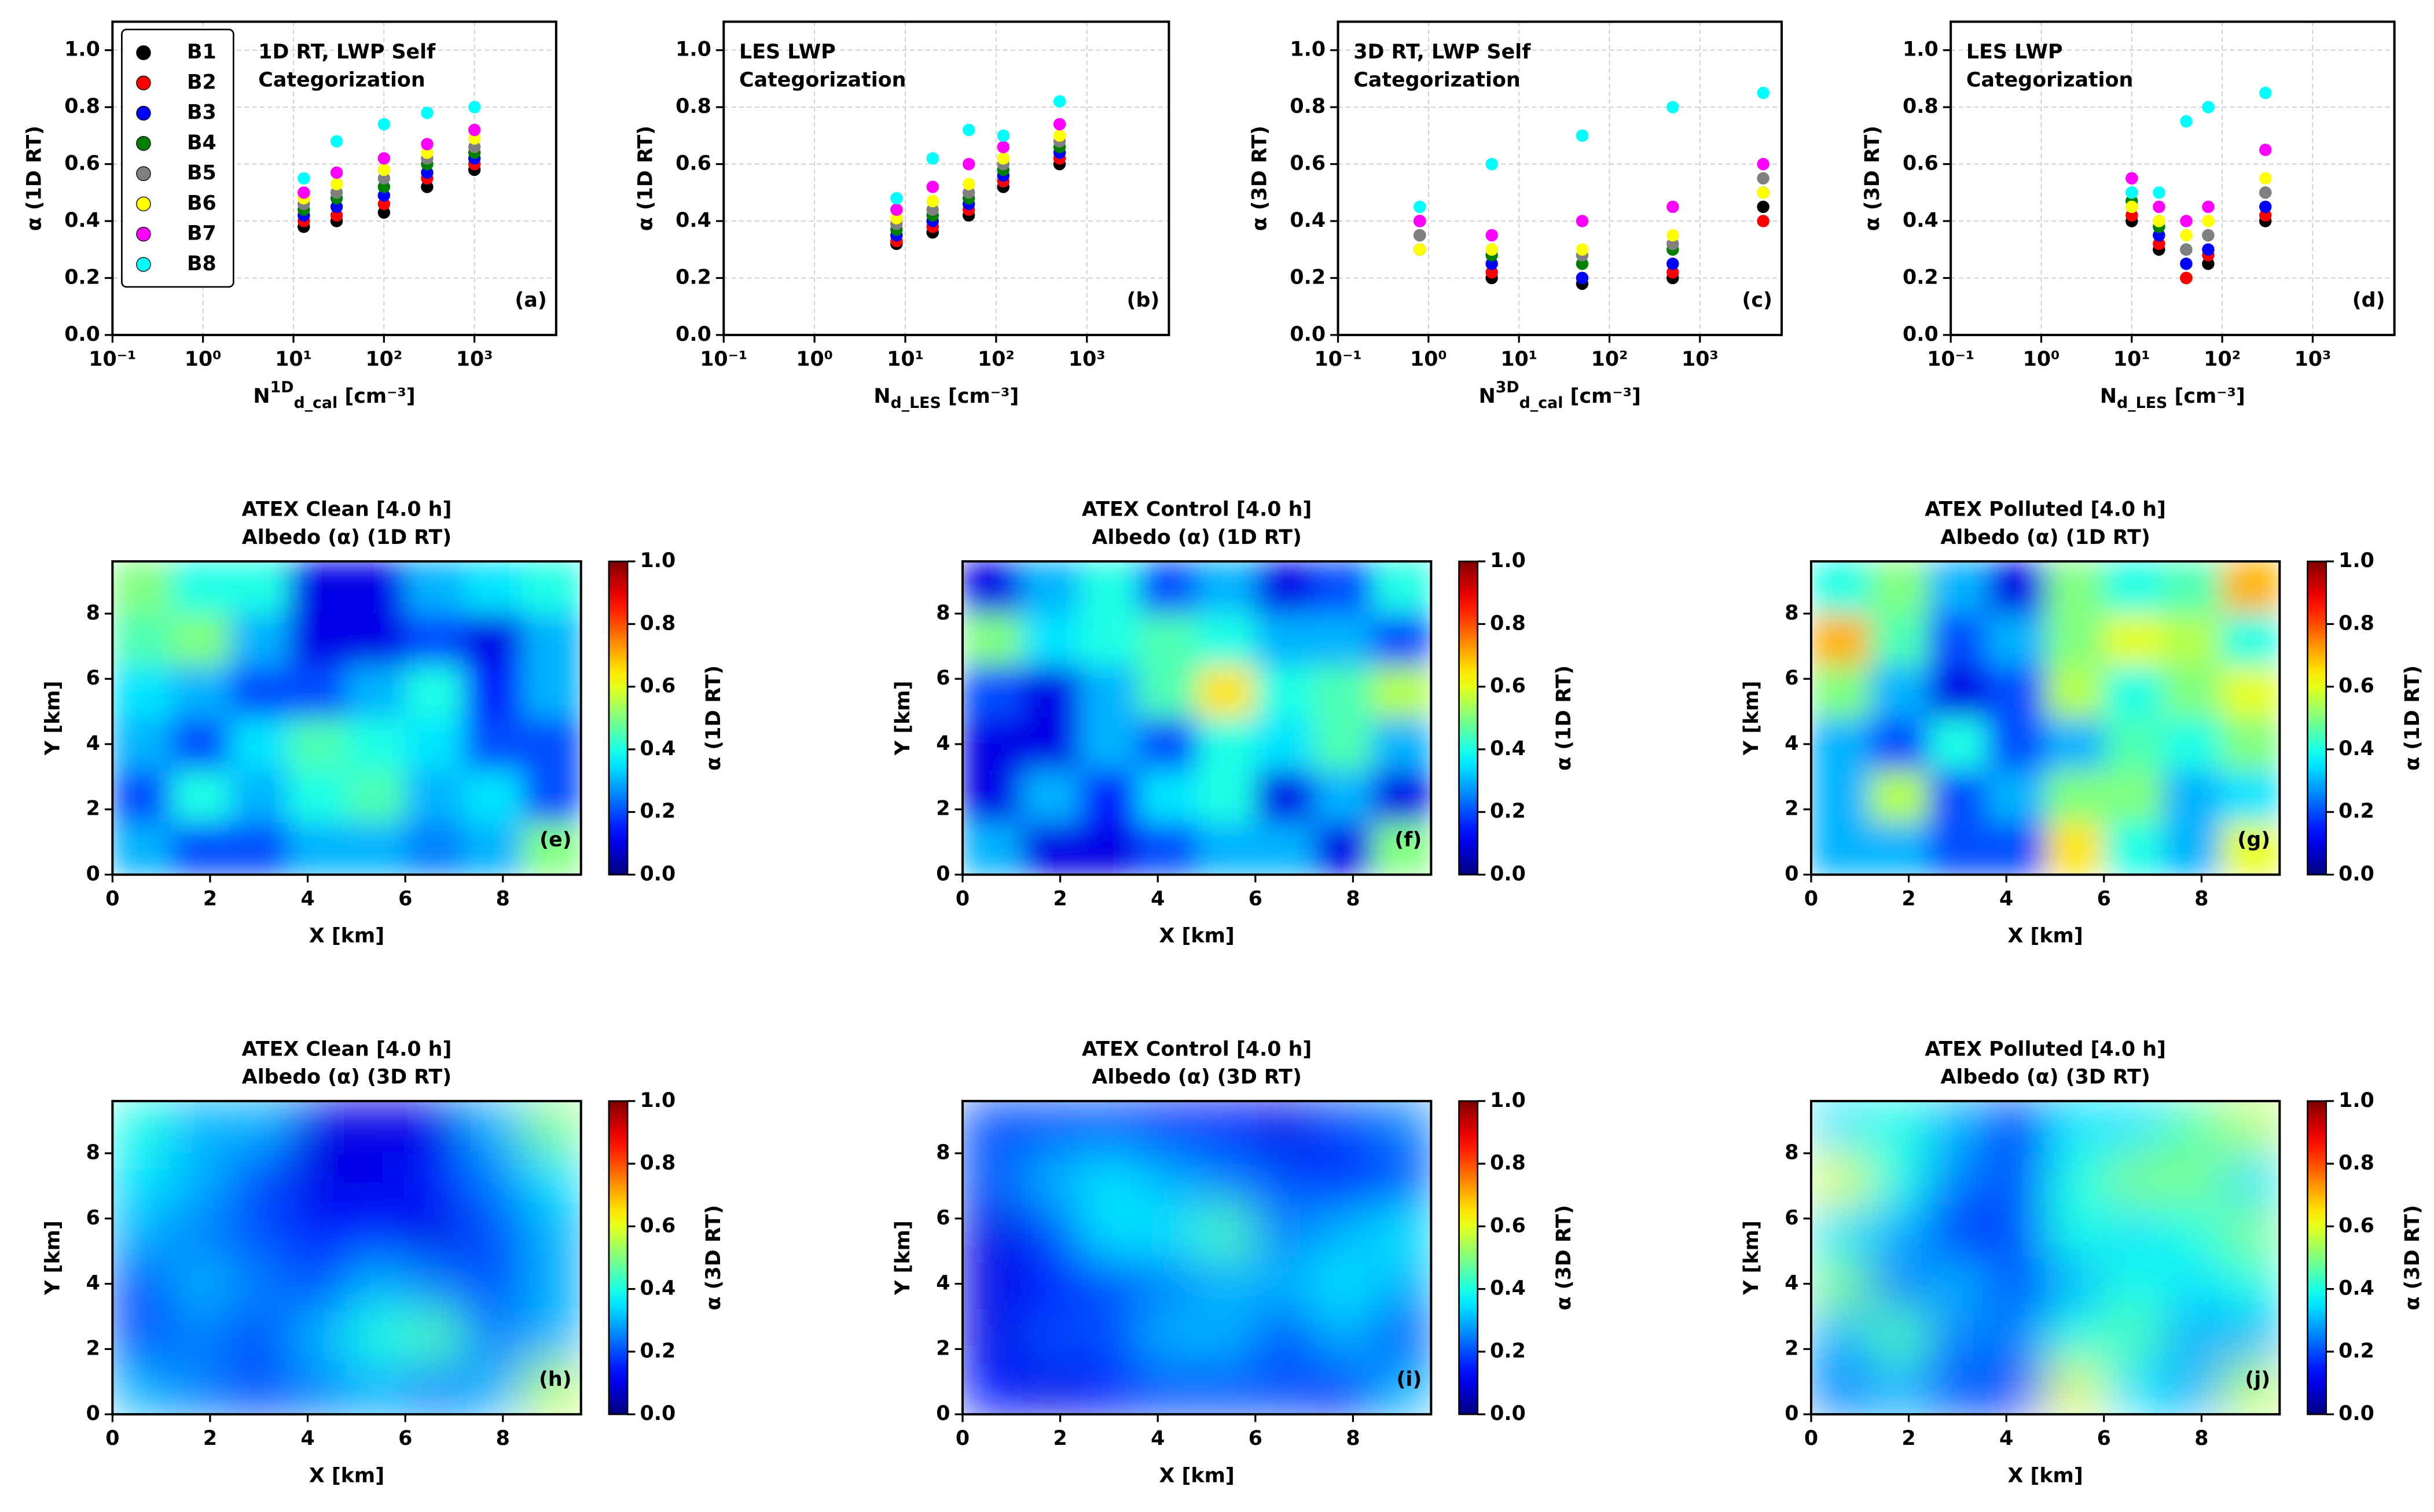 The width and height of the screenshot is (2434, 1512). Describe the element at coordinates (943, 678) in the screenshot. I see `y-tick-label: 6` at that location.